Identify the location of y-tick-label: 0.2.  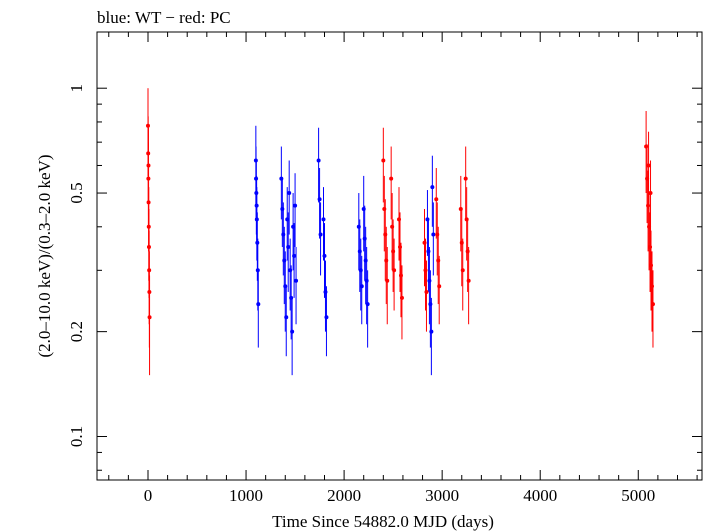
(76, 331).